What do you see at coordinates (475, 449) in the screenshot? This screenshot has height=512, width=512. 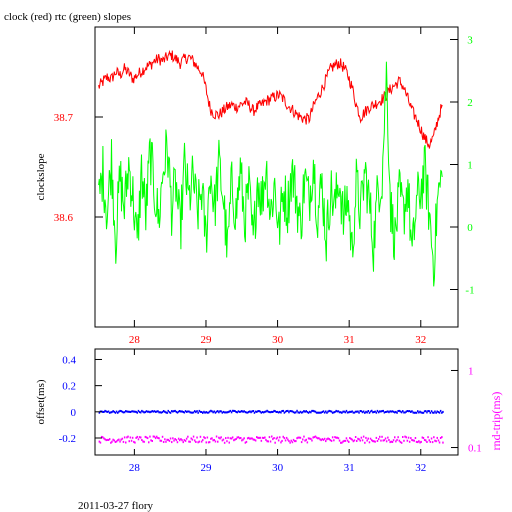 I see `y-right-tick-label: 0.1` at bounding box center [475, 449].